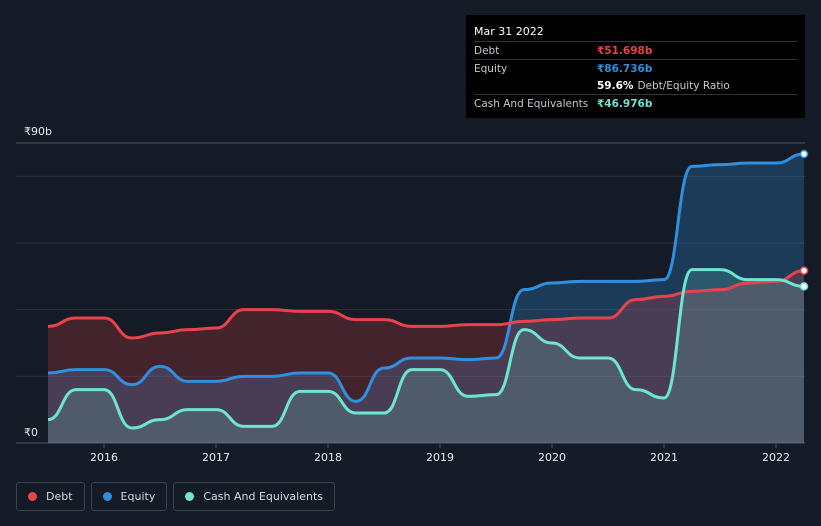 Image resolution: width=821 pixels, height=526 pixels. I want to click on tooltip-cash-value: ₹46.976b, so click(625, 103).